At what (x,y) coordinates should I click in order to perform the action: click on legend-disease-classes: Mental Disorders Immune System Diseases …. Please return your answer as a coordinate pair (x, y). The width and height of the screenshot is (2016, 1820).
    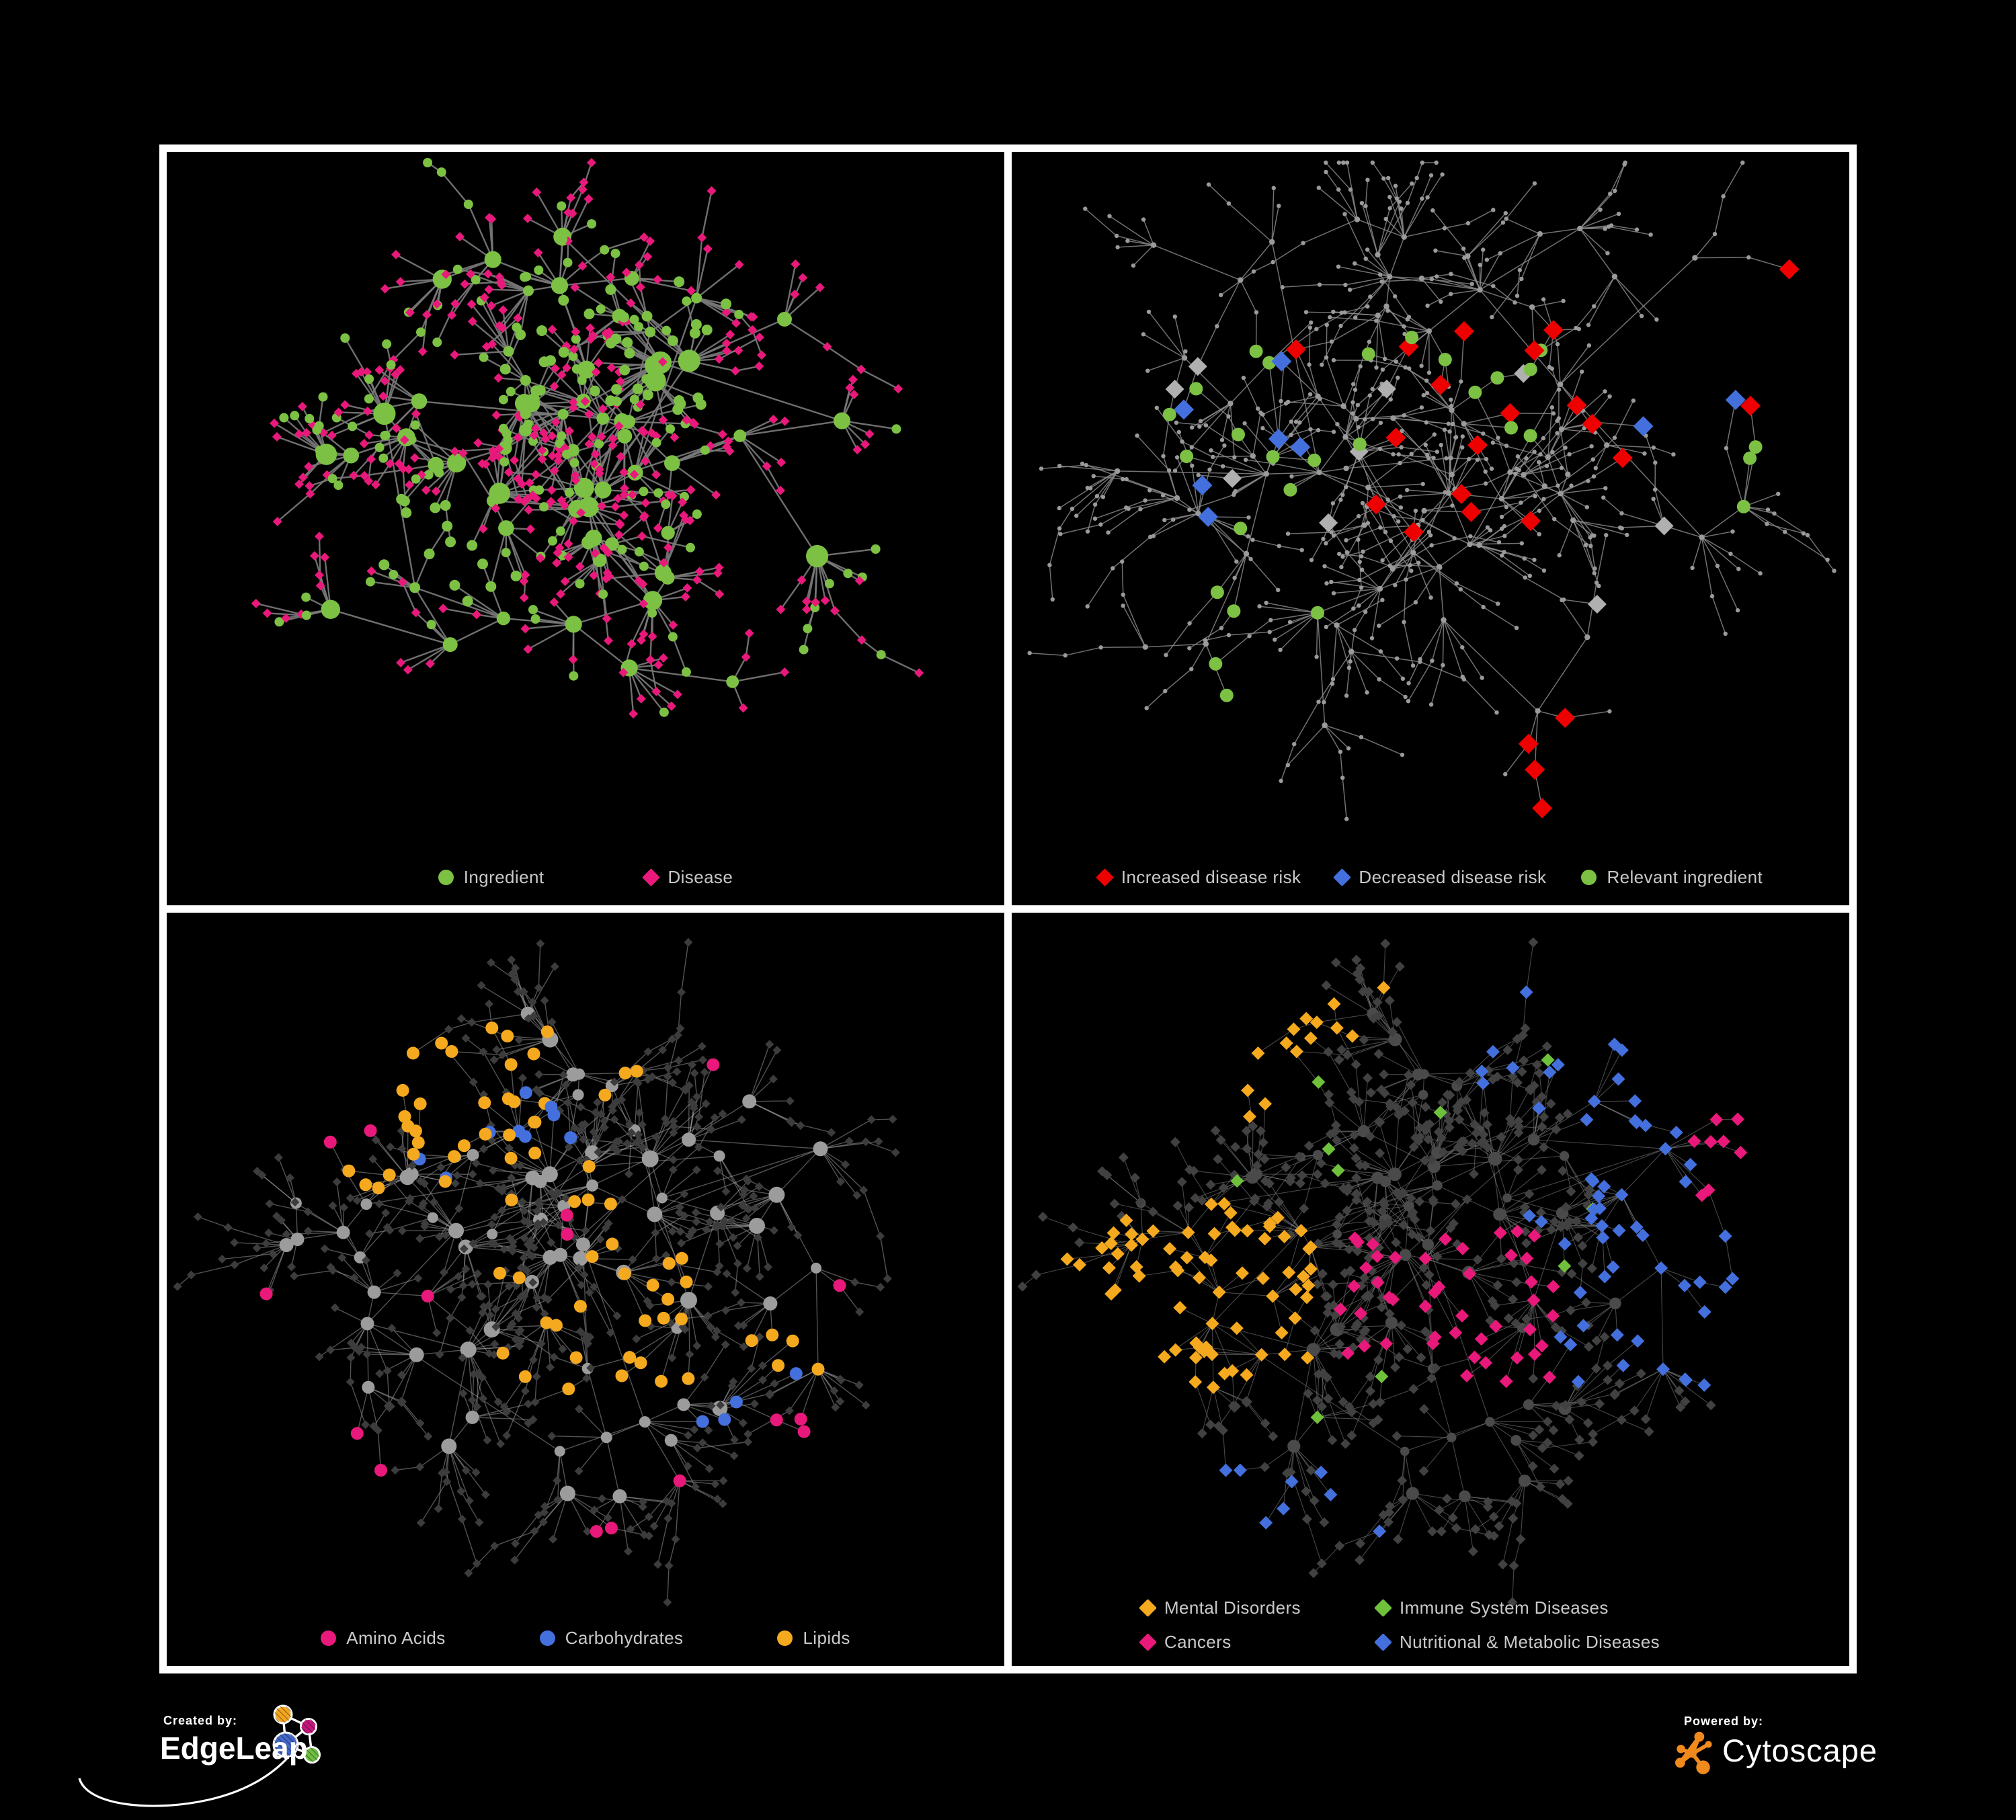
    Looking at the image, I should click on (1400, 1625).